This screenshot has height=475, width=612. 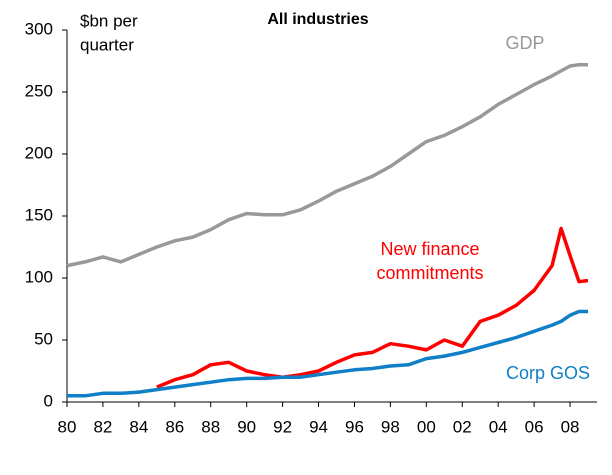 I want to click on chart-title: All industries, so click(x=317, y=19).